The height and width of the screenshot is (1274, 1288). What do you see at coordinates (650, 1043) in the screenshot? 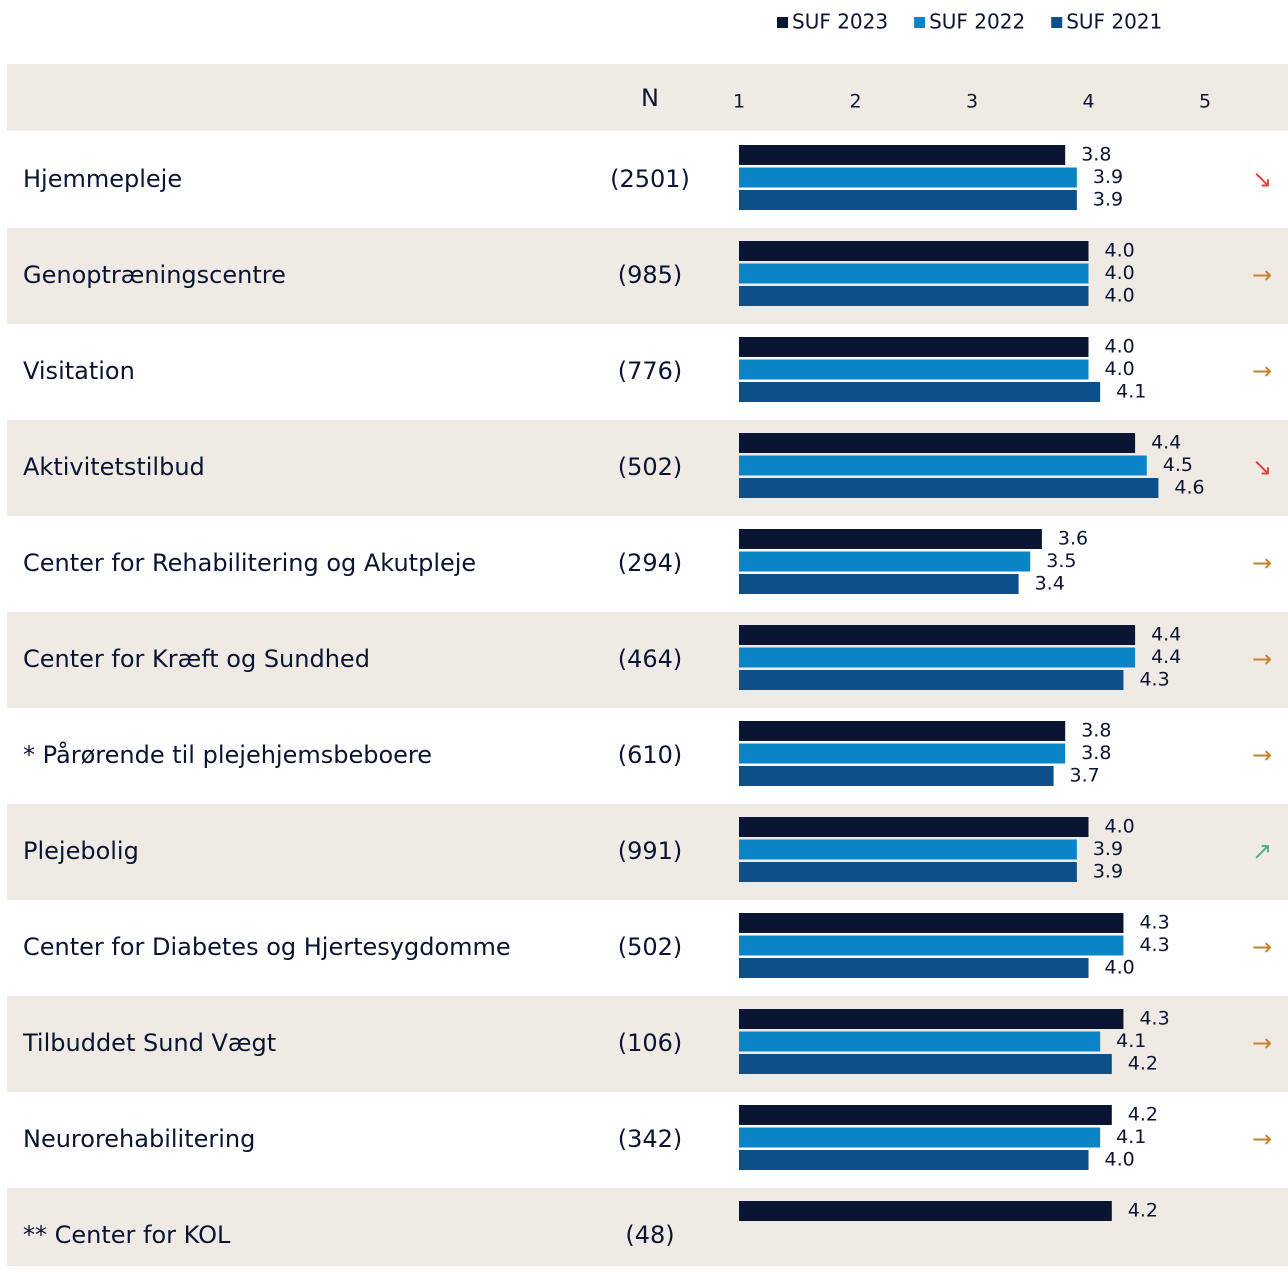
I see `n-label: (106)` at bounding box center [650, 1043].